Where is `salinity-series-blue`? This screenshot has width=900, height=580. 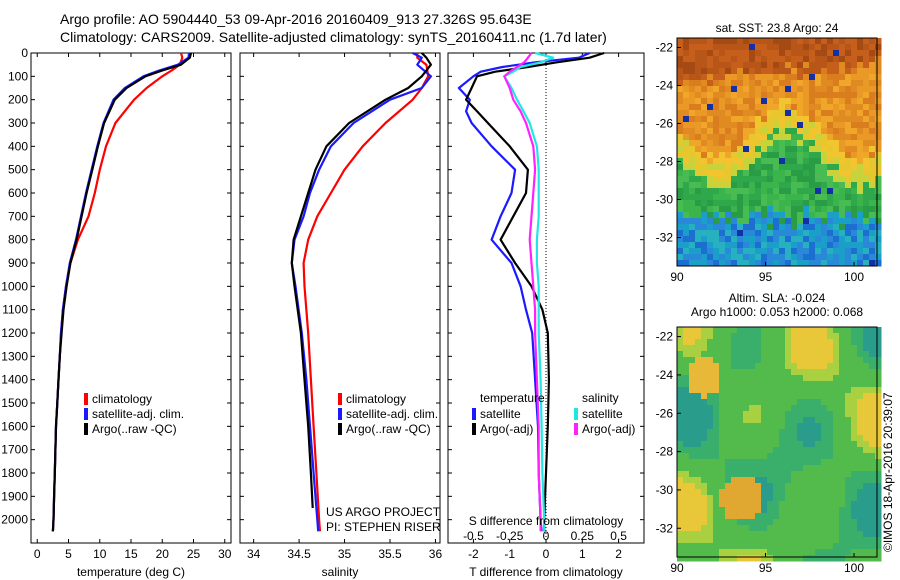
salinity-series-blue is located at coordinates (361, 292).